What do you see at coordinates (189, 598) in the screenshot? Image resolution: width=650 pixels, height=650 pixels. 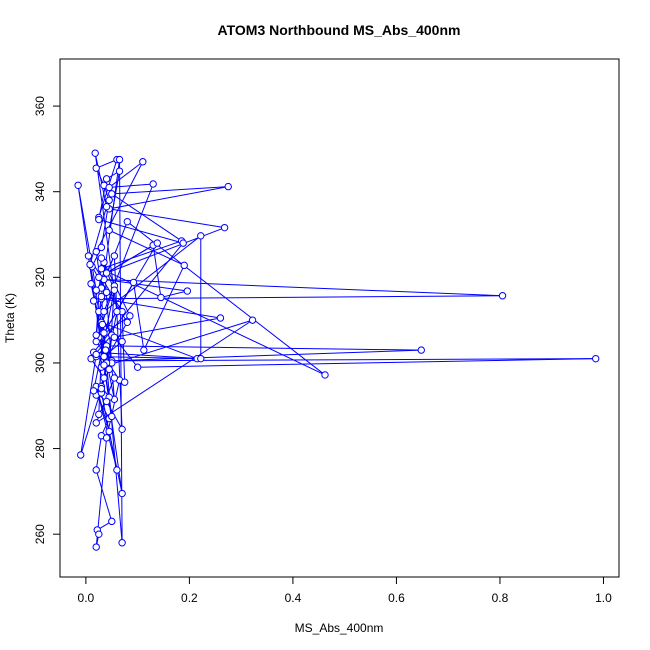 I see `x-tick-label: 0.2` at bounding box center [189, 598].